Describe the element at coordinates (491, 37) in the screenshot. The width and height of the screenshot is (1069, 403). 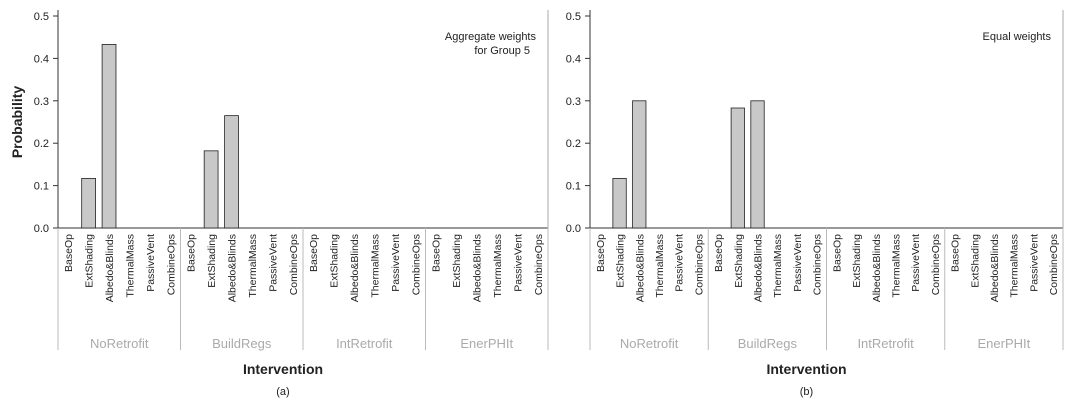
I see `annotation: Aggregate weights` at that location.